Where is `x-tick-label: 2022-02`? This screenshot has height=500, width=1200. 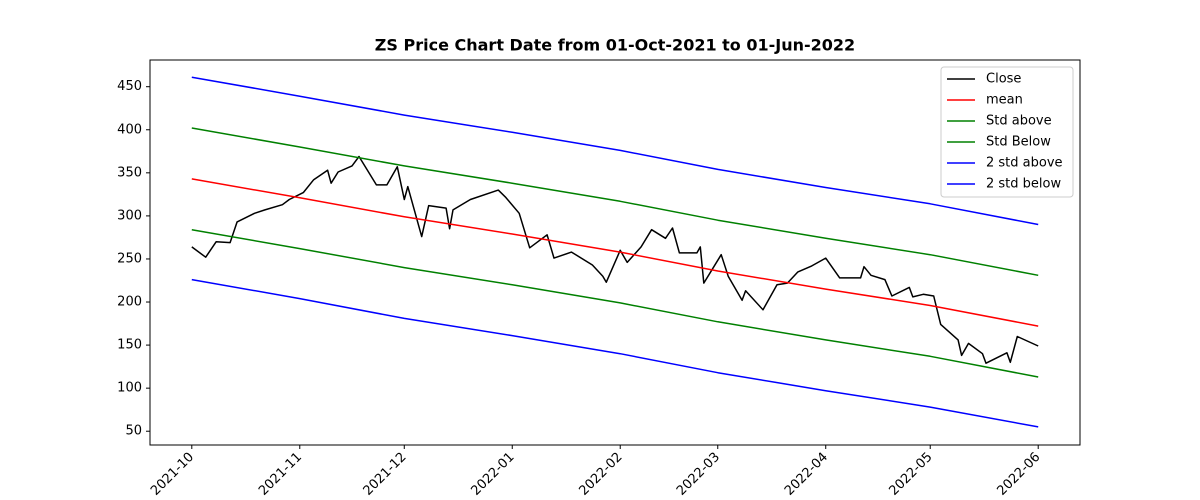 x-tick-label: 2022-02 is located at coordinates (601, 474).